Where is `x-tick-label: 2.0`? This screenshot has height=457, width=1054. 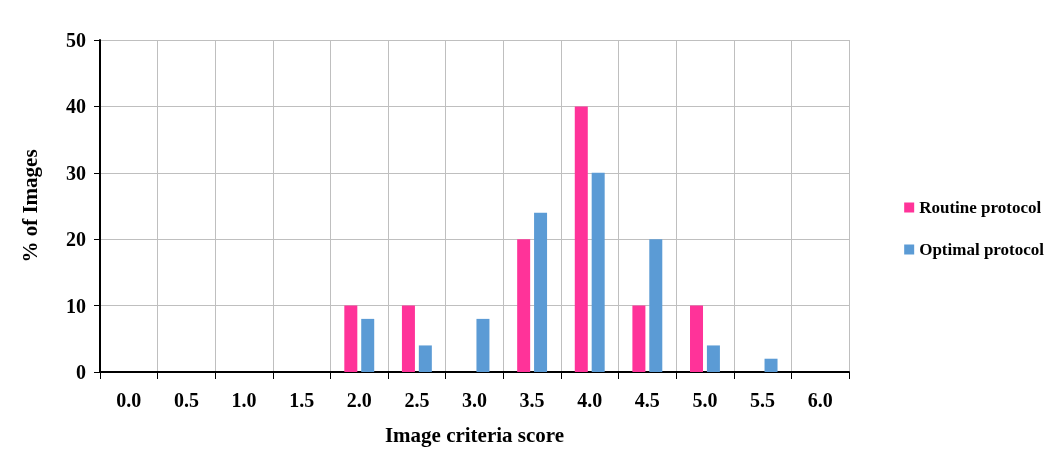
x-tick-label: 2.0 is located at coordinates (359, 400).